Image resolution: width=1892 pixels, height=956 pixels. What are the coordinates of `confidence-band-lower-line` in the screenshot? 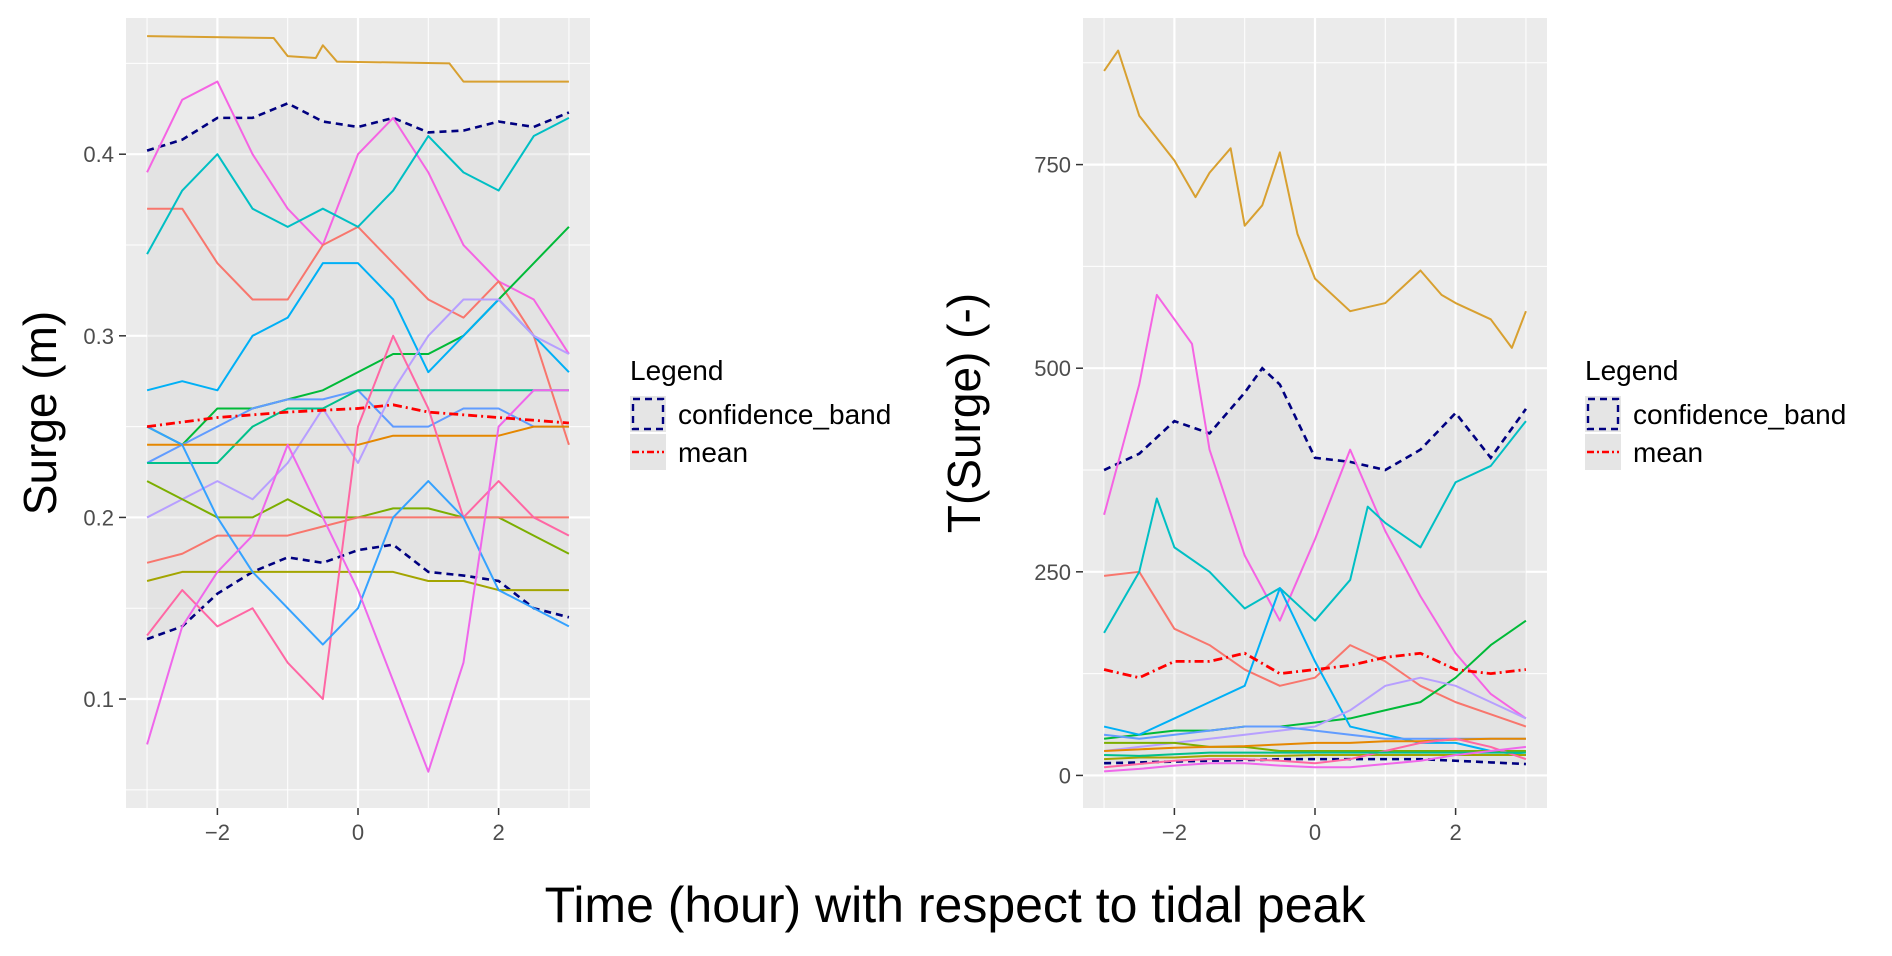 It's located at (358, 592).